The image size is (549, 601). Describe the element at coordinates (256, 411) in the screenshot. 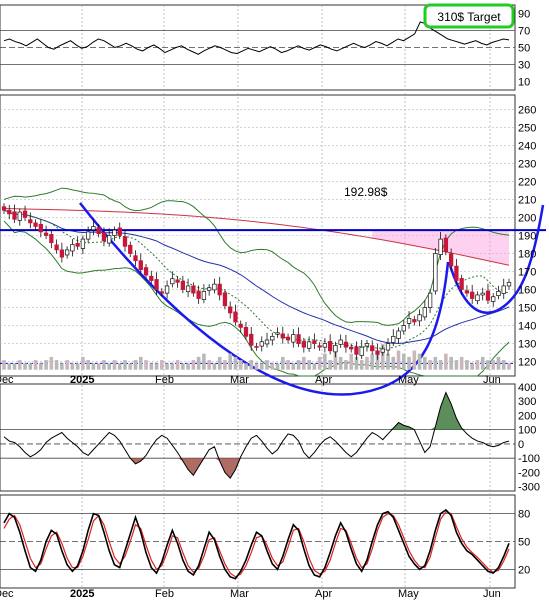

I see `cci-positive-fill` at that location.